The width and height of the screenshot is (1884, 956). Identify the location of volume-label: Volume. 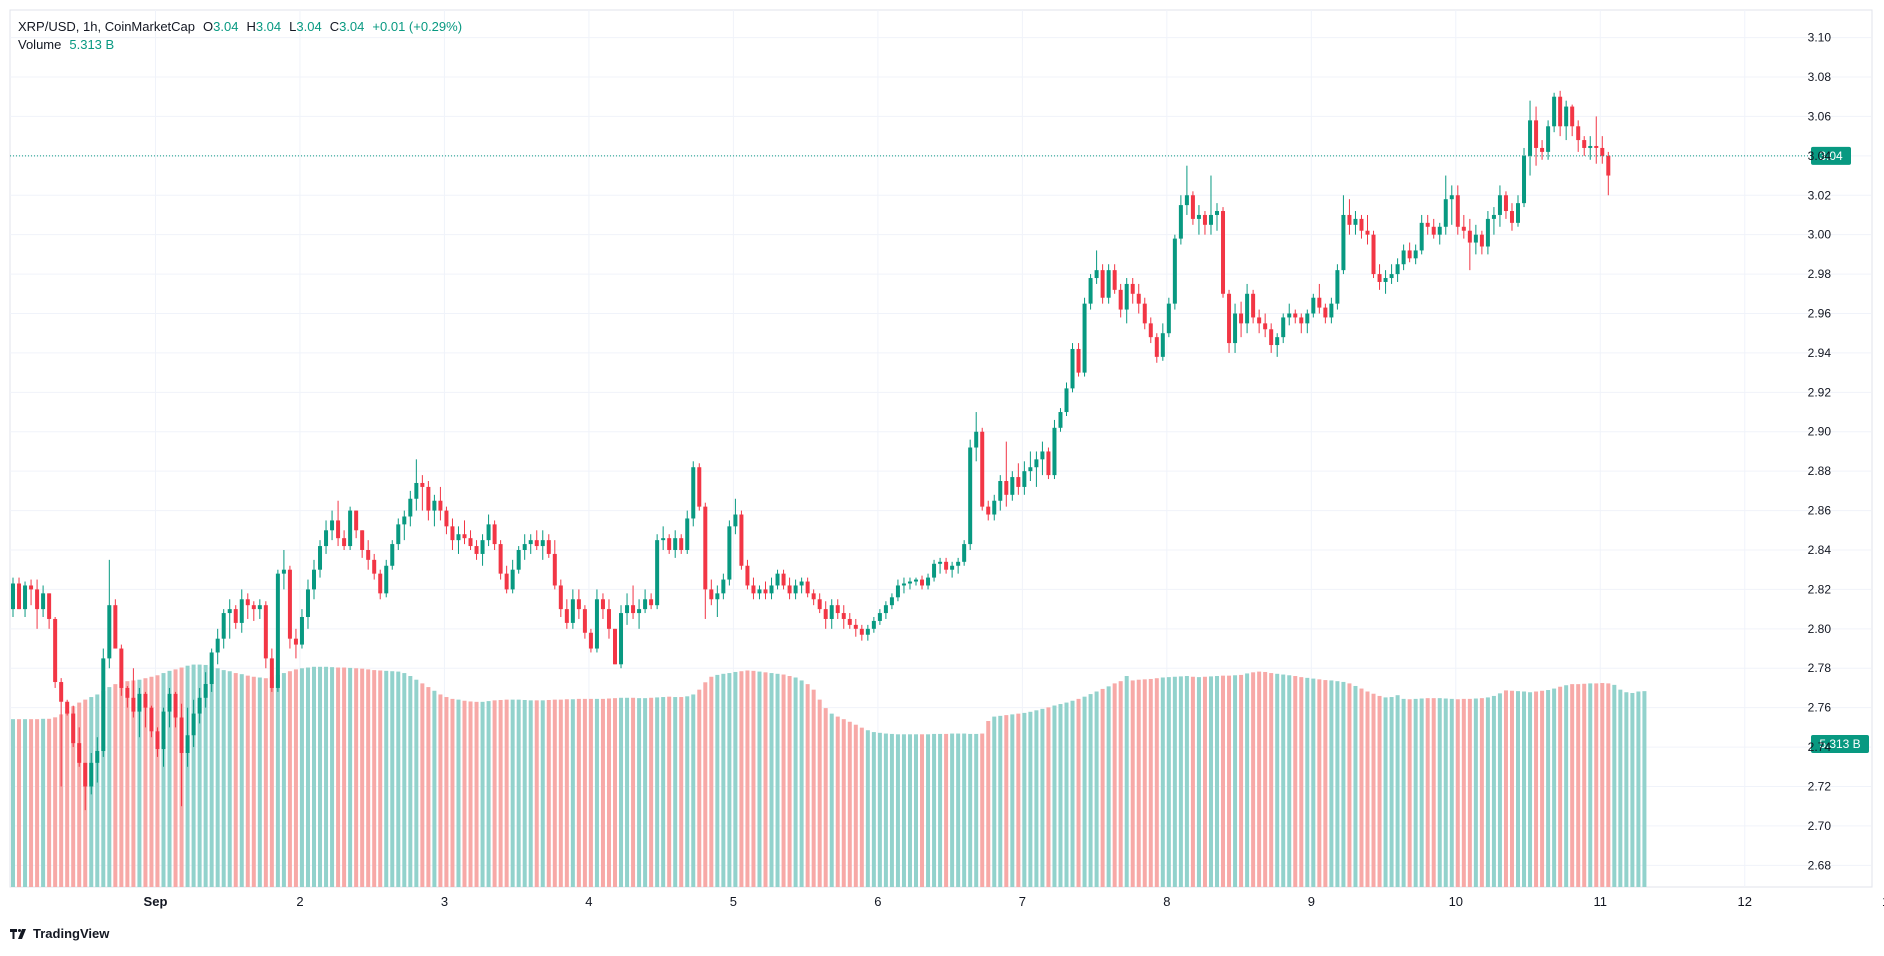
(40, 44).